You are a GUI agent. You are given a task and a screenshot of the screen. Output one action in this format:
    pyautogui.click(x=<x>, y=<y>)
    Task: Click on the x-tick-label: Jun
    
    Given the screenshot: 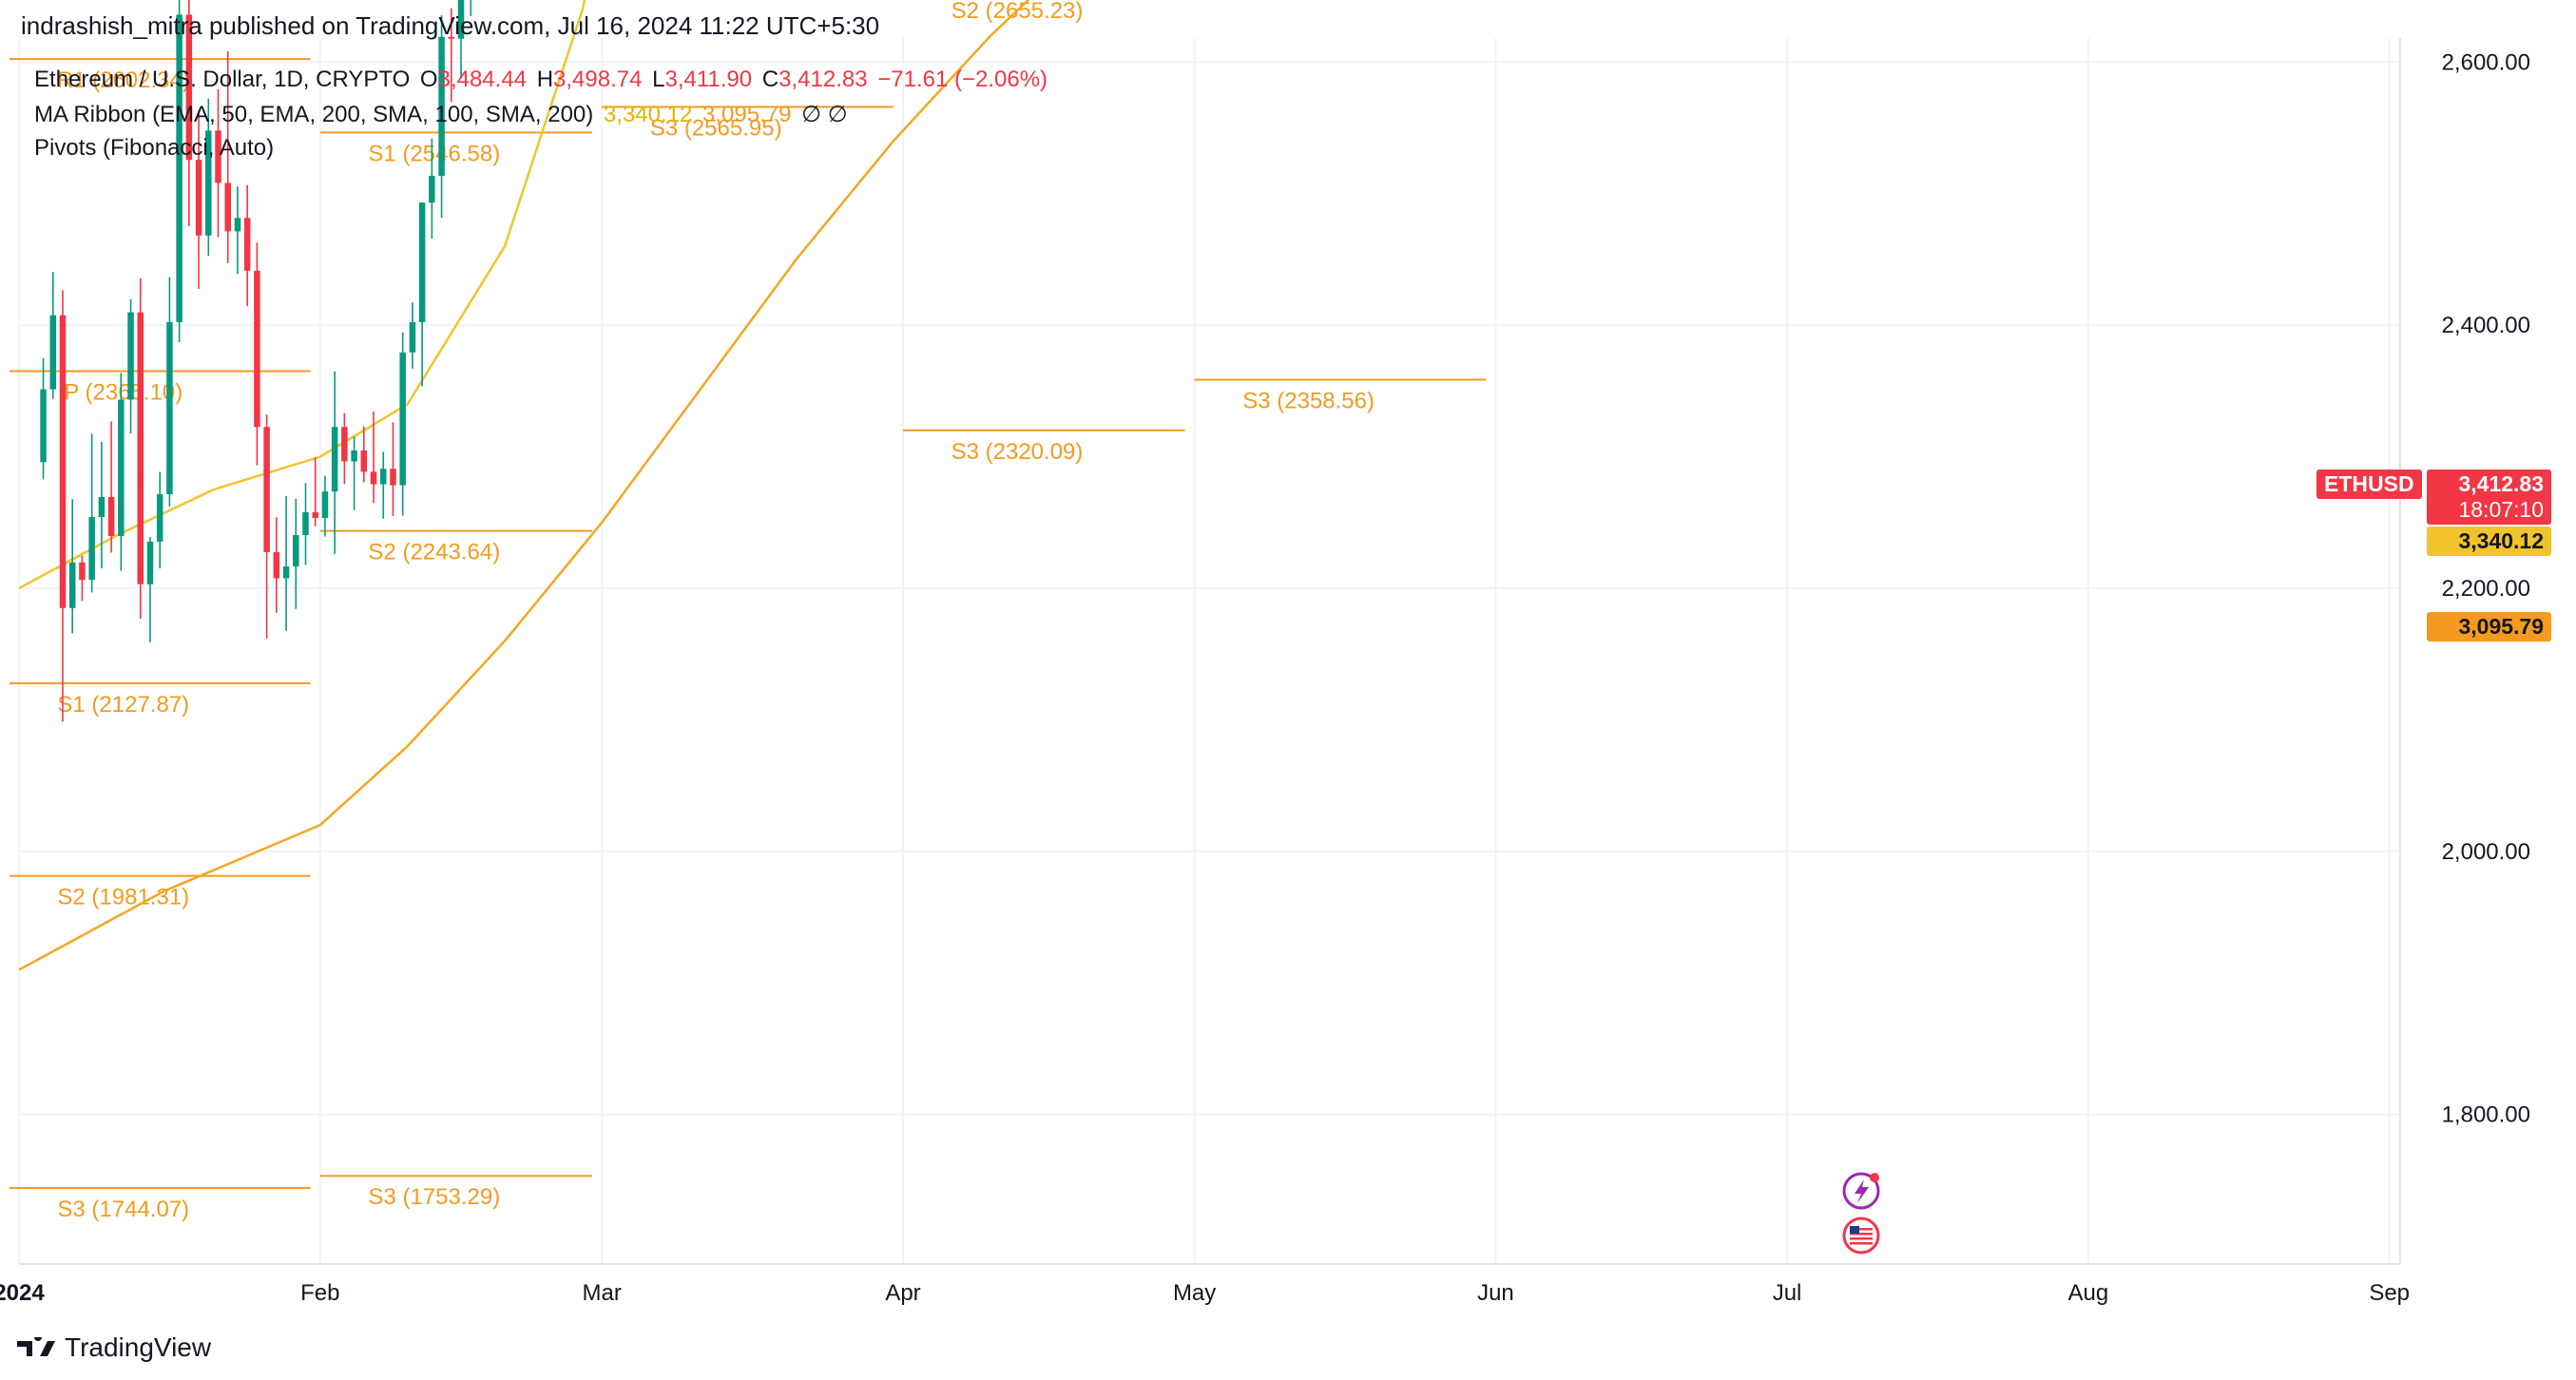 What is the action you would take?
    pyautogui.click(x=1496, y=1293)
    